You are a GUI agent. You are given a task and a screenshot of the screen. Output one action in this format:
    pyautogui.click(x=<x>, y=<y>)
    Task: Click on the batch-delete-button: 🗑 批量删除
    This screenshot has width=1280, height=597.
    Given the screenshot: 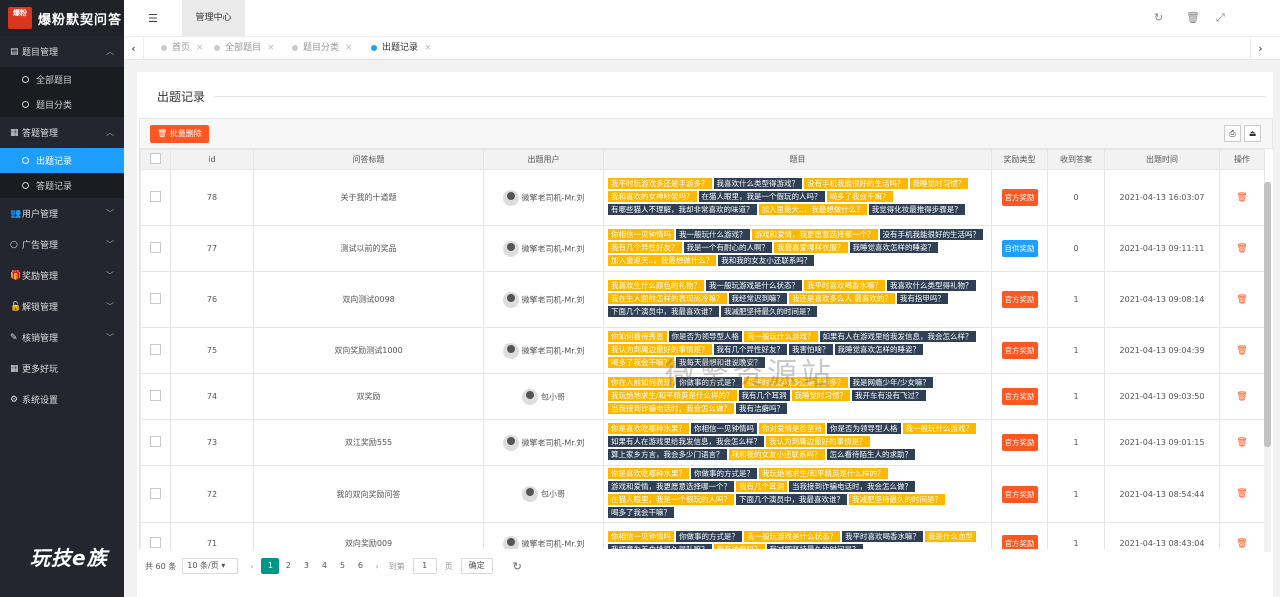 What is the action you would take?
    pyautogui.click(x=179, y=134)
    